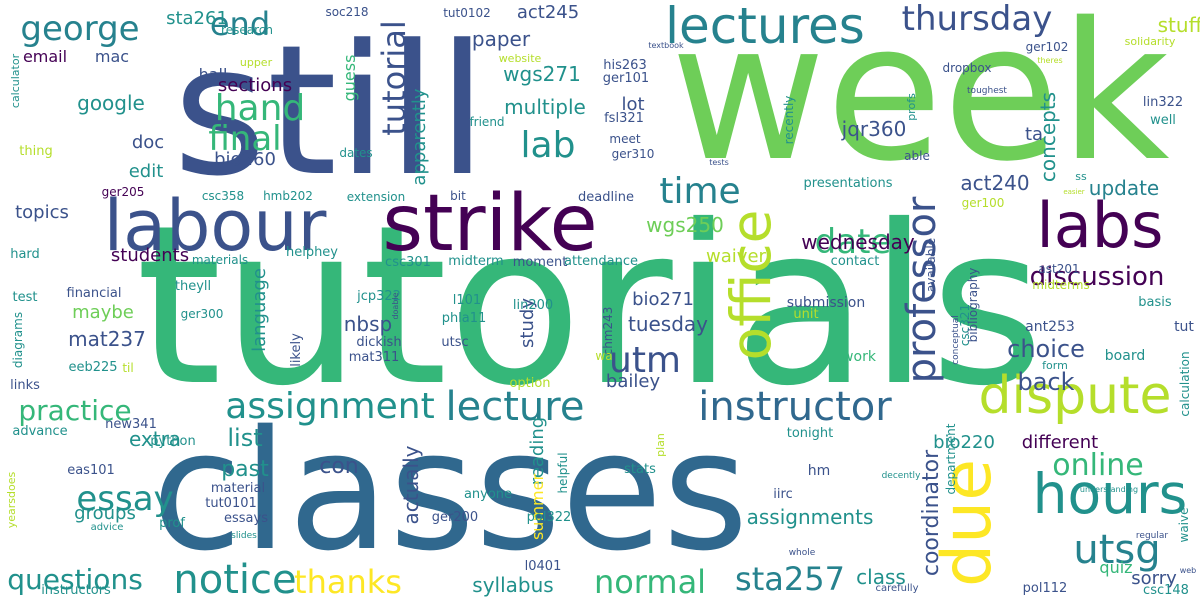 The width and height of the screenshot is (1200, 600). Describe the element at coordinates (789, 120) in the screenshot. I see `word-recently: recently` at that location.